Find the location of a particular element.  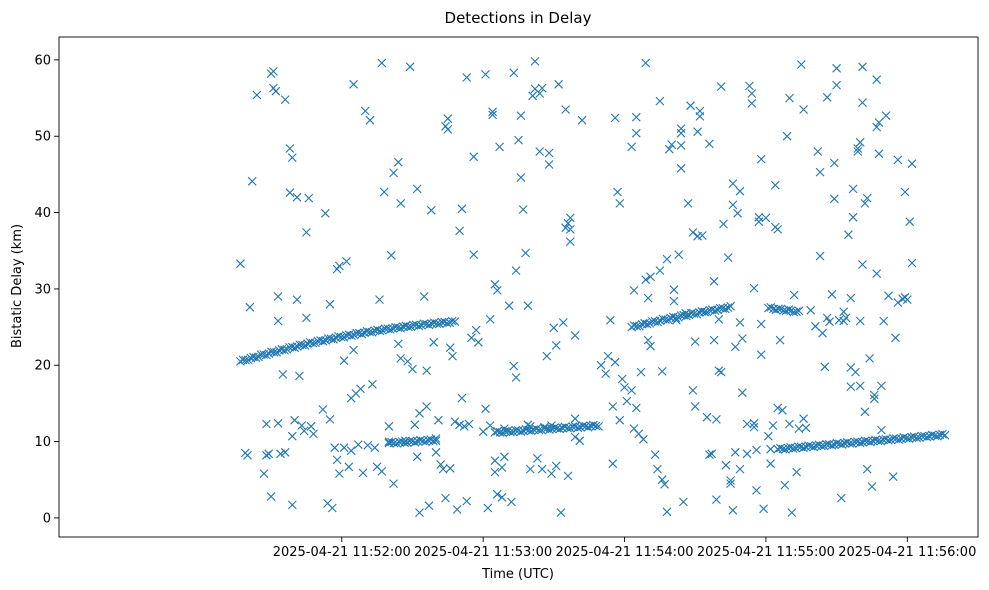

x-tick-label: 2025-04-21 11:54:00 is located at coordinates (624, 552).